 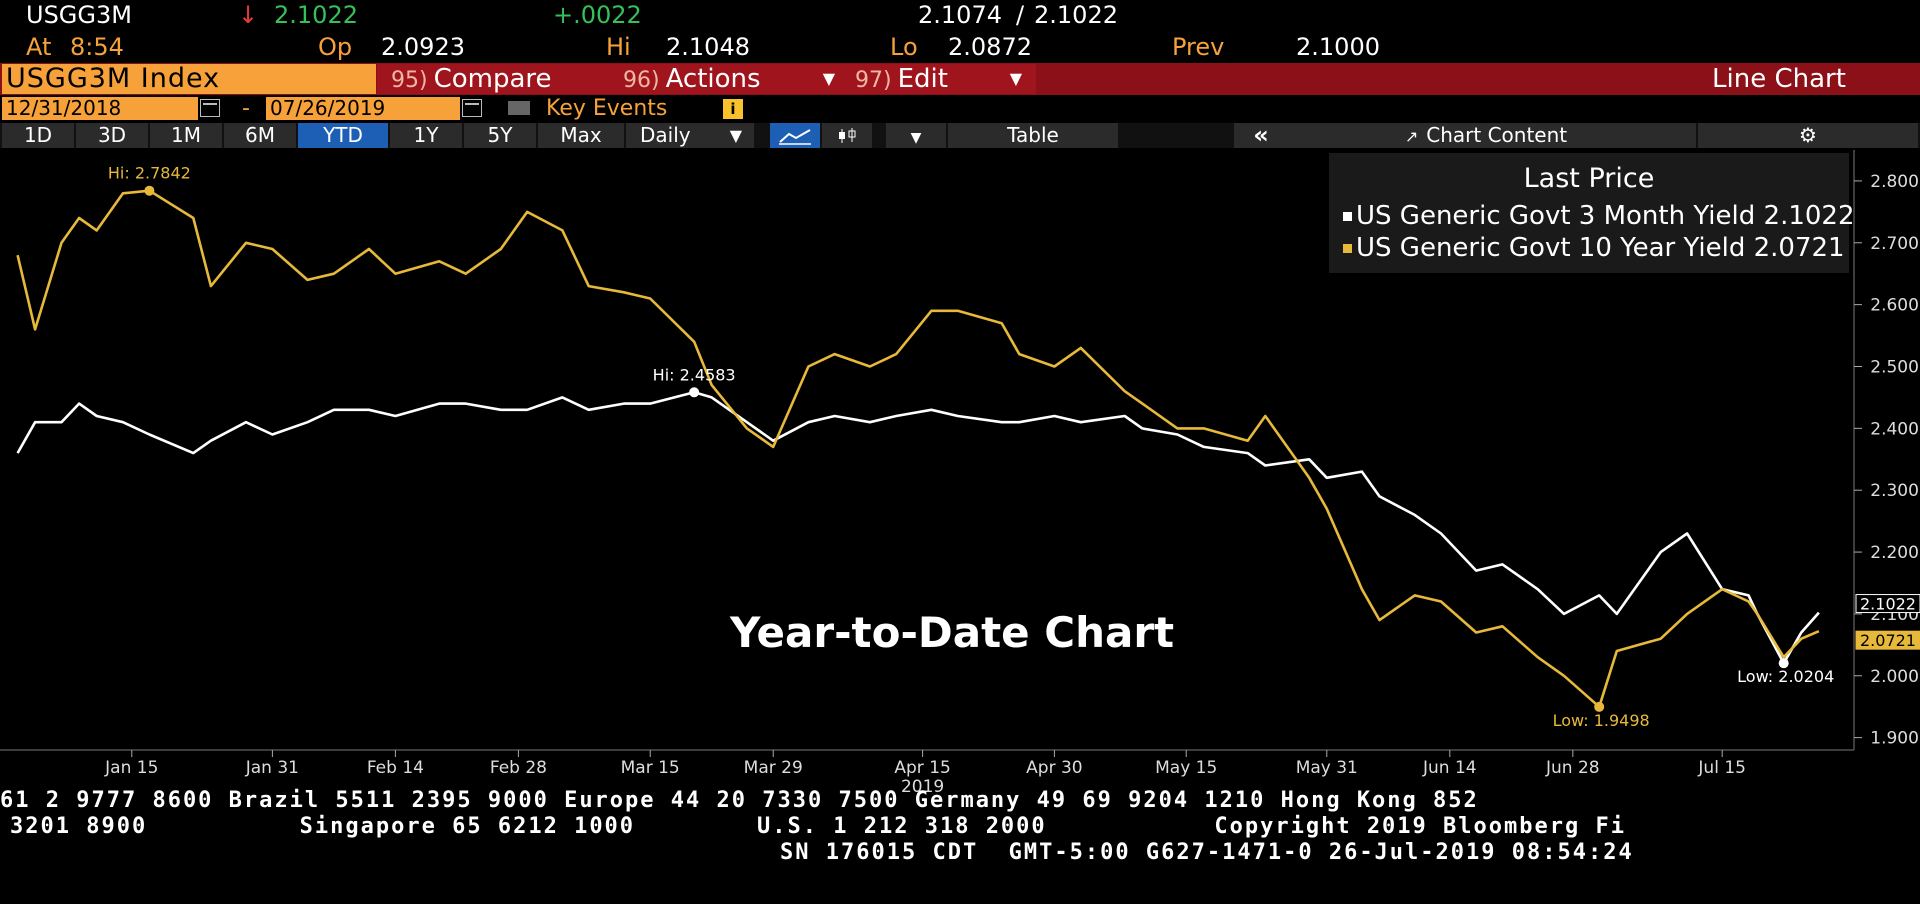 What do you see at coordinates (1076, 15) in the screenshot?
I see `ask-price: 2.1022` at bounding box center [1076, 15].